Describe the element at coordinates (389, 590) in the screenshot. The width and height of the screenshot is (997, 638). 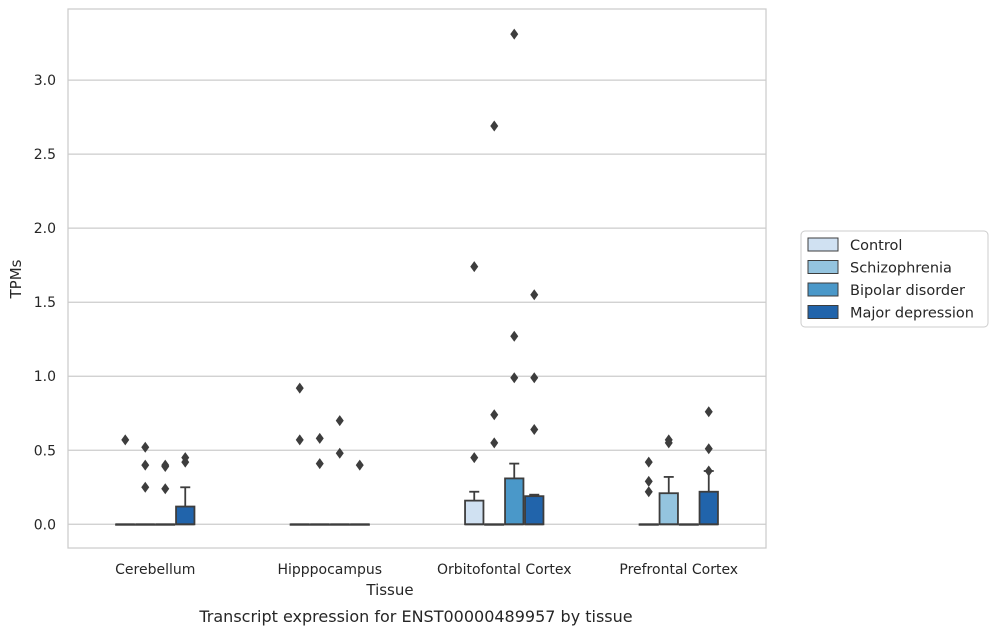
I see `x-axis-title: Tissue` at that location.